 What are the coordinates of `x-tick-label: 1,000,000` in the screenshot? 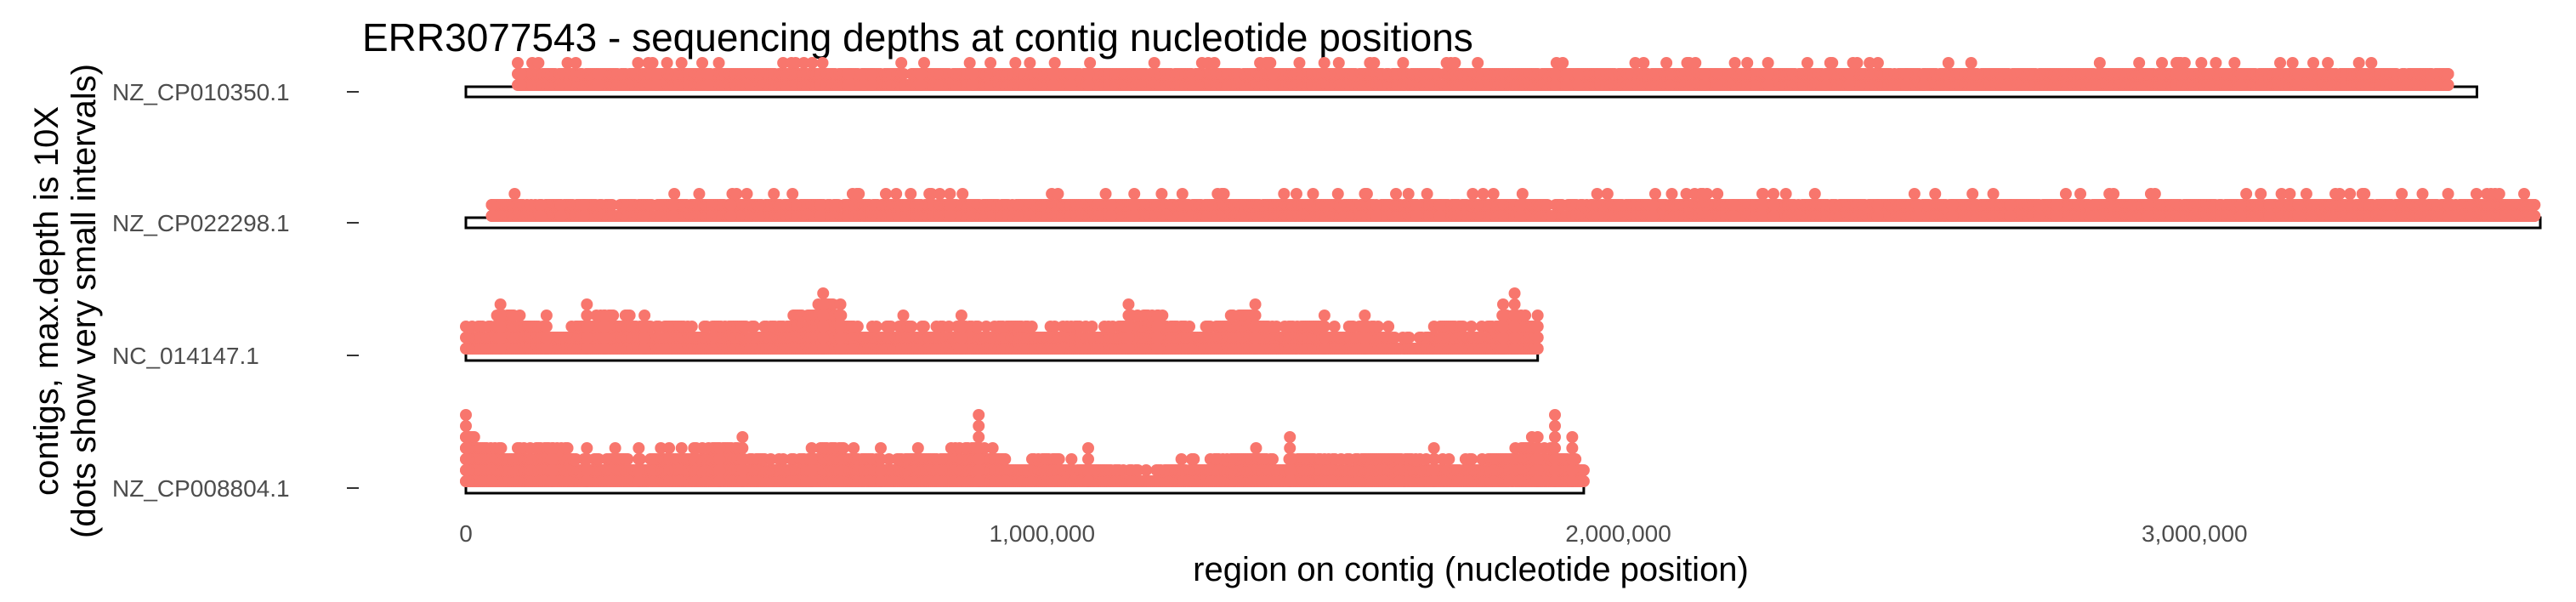 It's located at (1042, 533).